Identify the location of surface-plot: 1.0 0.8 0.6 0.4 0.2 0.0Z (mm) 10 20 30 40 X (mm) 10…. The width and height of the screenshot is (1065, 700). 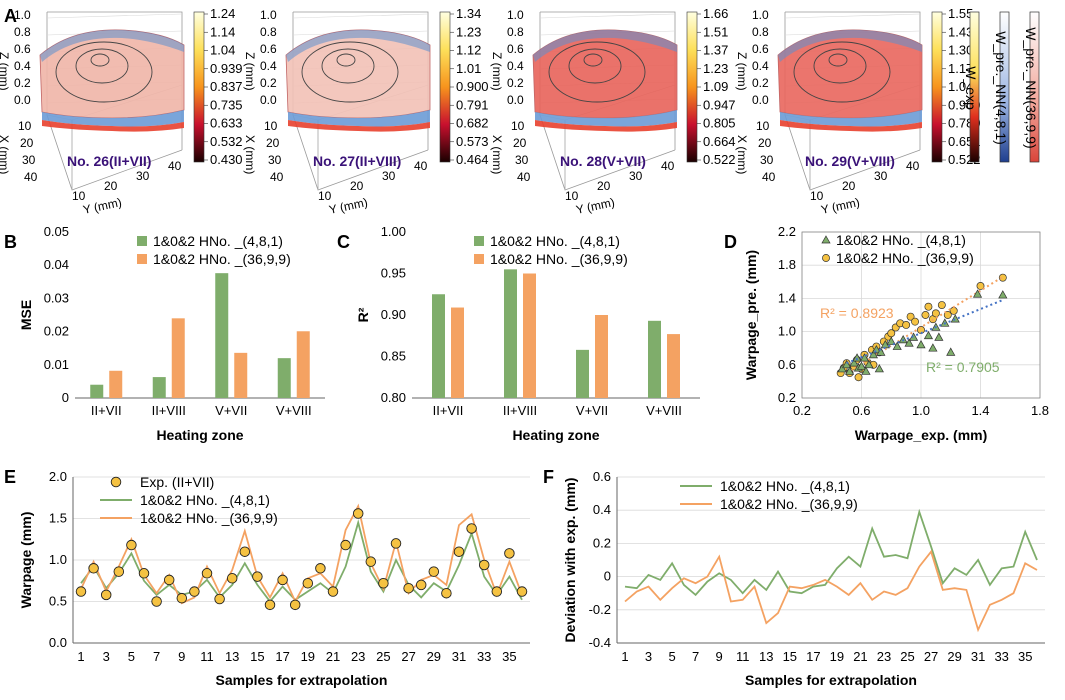
(613, 111).